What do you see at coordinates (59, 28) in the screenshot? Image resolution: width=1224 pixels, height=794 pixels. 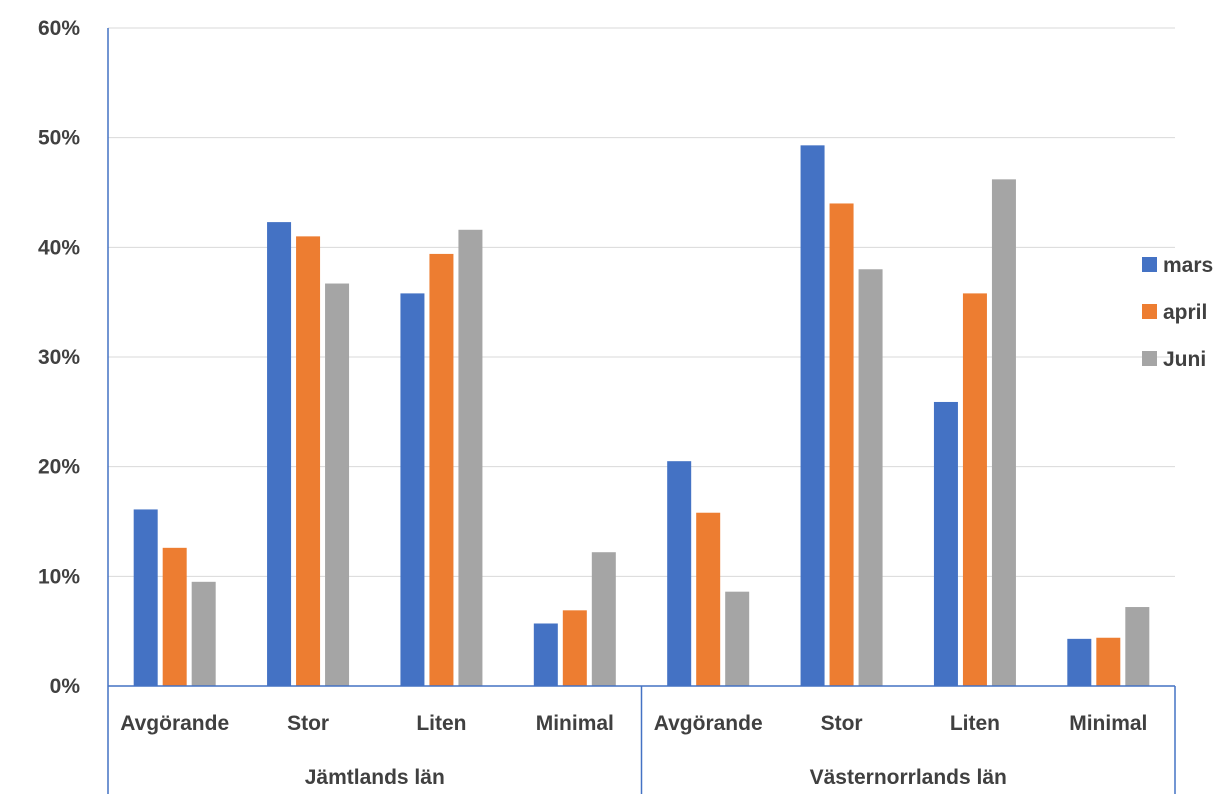 I see `y-tick-label: 60%` at bounding box center [59, 28].